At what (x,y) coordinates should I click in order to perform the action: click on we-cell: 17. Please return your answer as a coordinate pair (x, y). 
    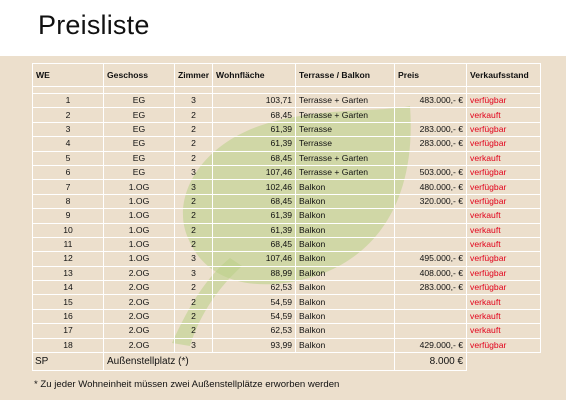
    Looking at the image, I should click on (68, 331).